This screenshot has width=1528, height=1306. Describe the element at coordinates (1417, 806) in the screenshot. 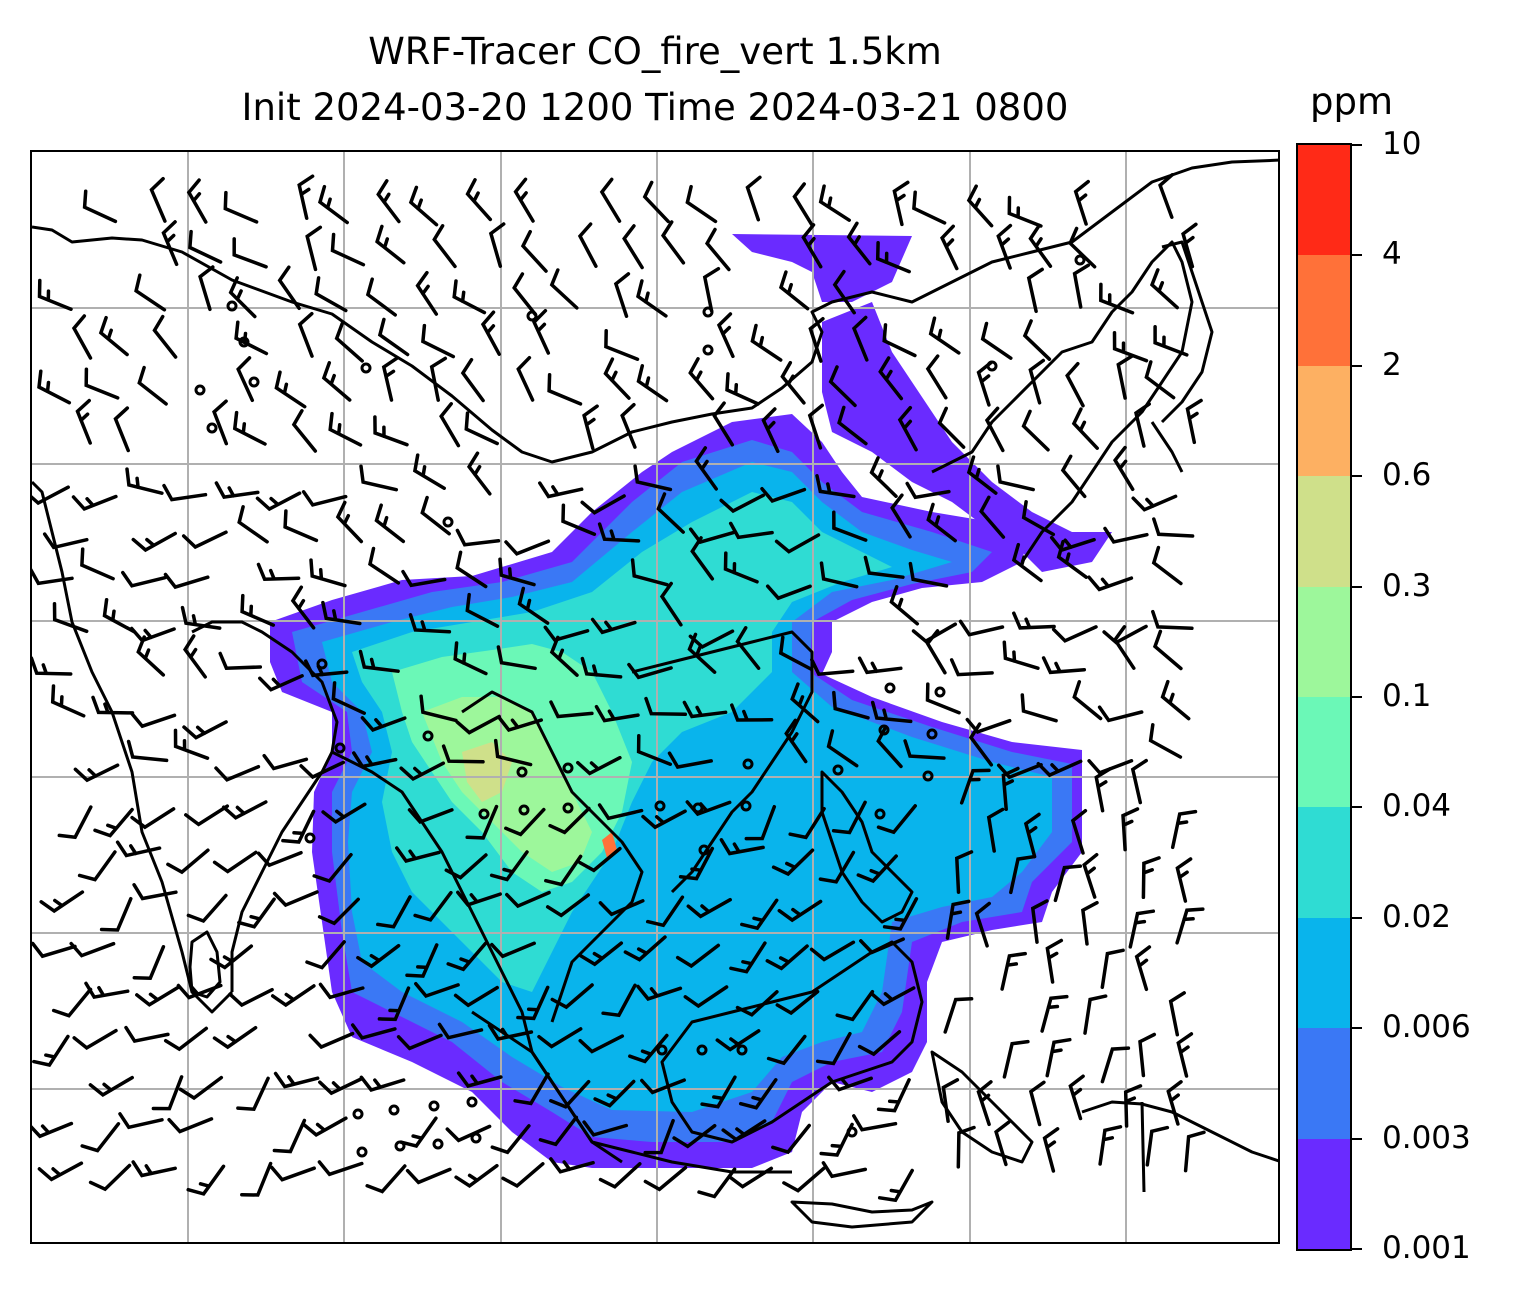

I see `colorbar-tick-label: 0.04` at that location.